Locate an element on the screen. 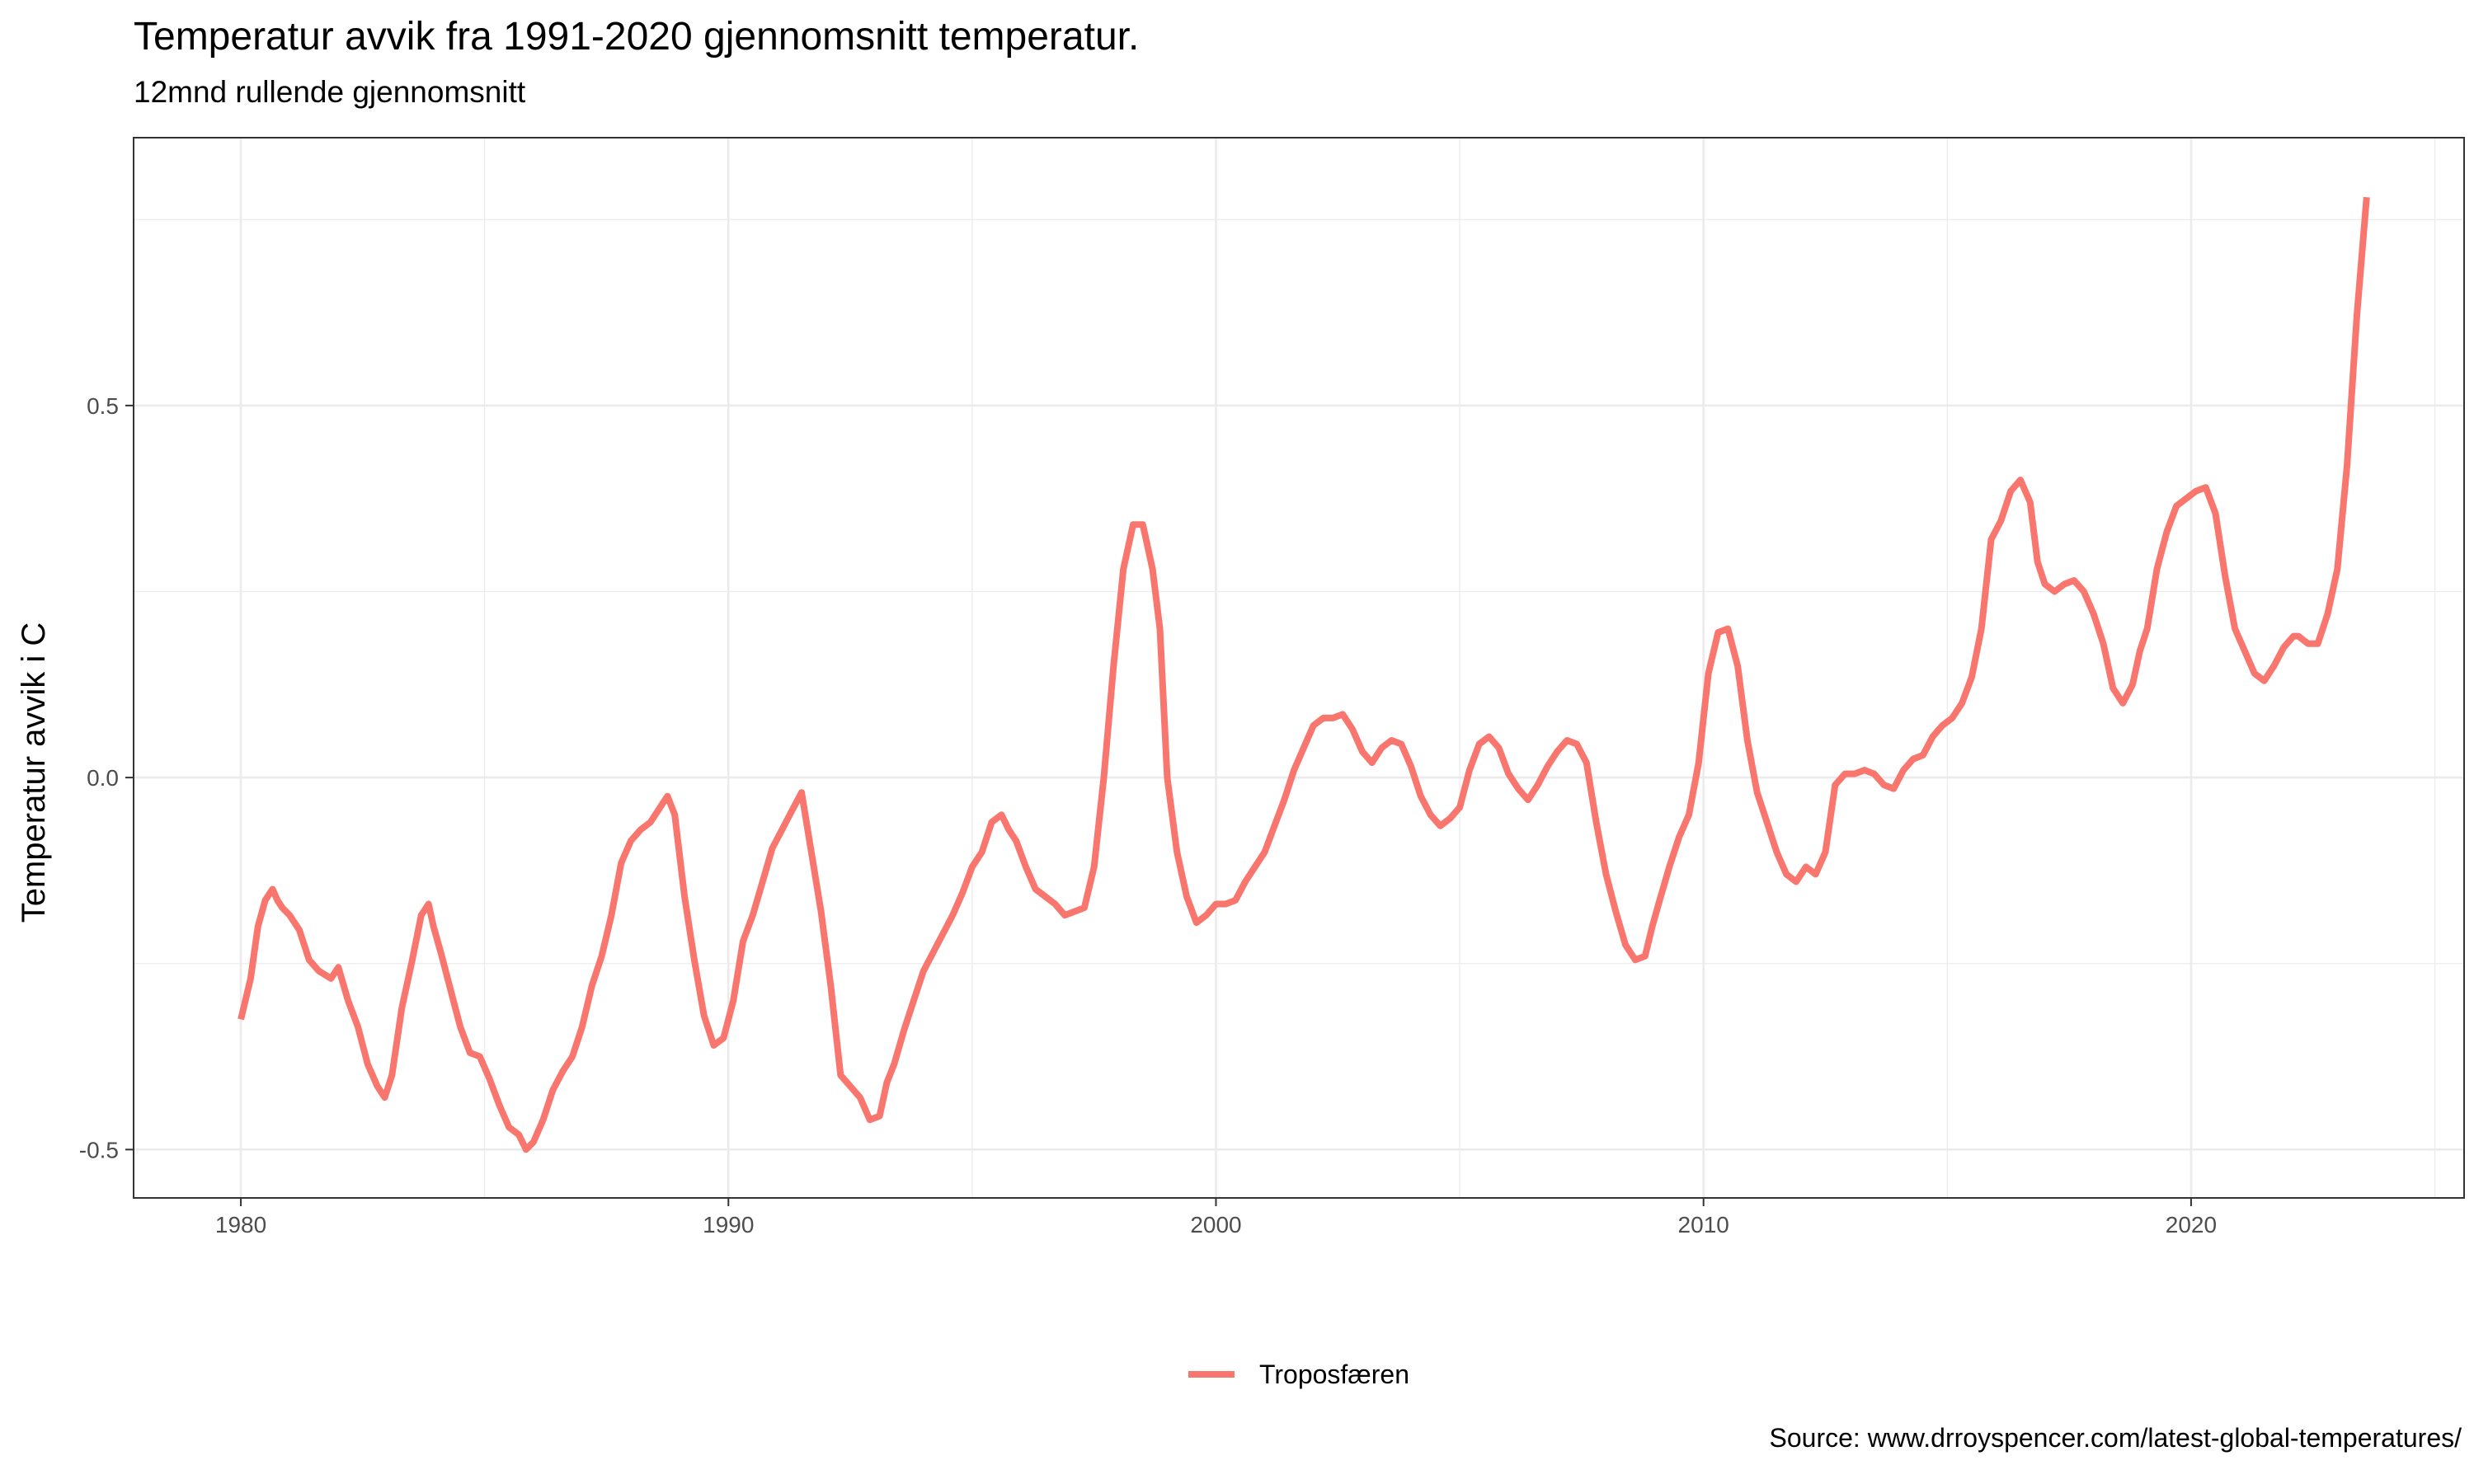 Image resolution: width=2474 pixels, height=1484 pixels. x-axis: 1980 1990 2000 2010 2020 is located at coordinates (1216, 1217).